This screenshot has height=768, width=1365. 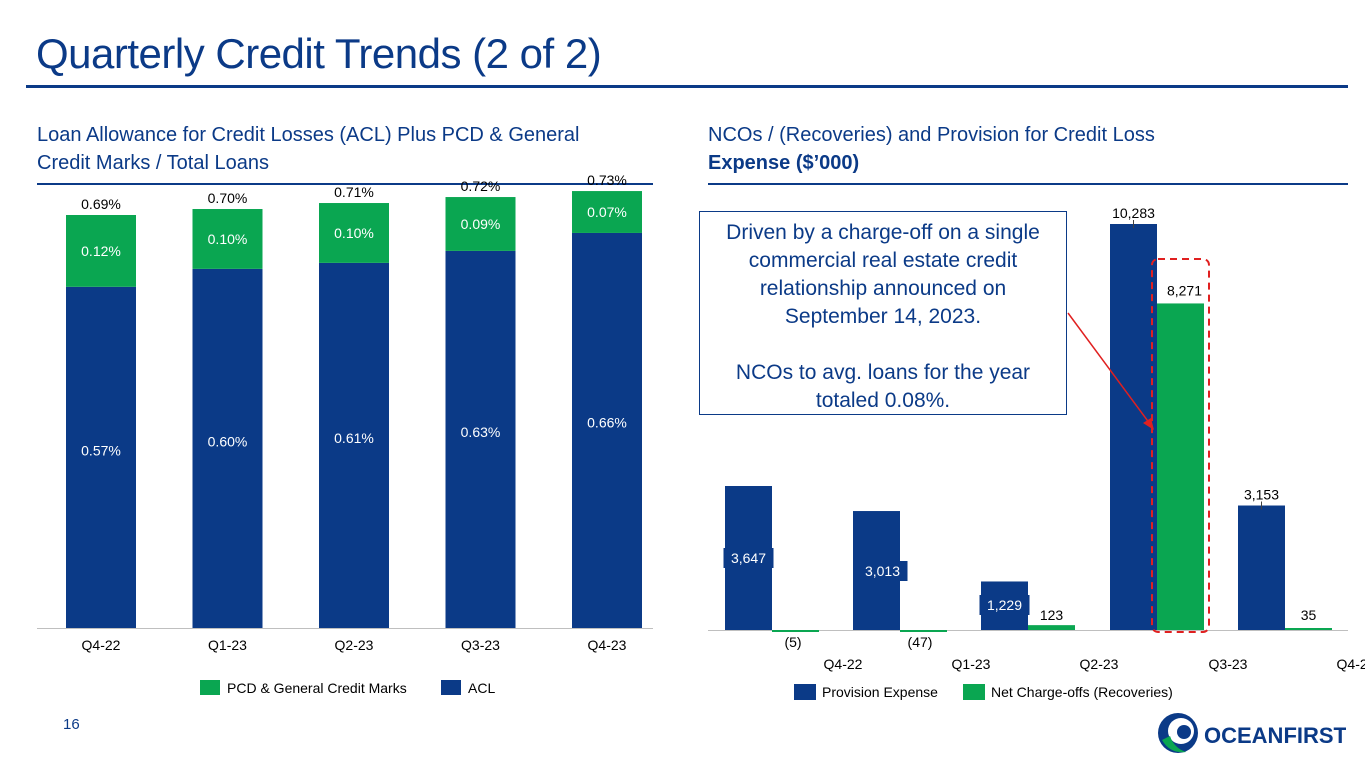 I want to click on provision-data-label: 10,283, so click(x=1133, y=213).